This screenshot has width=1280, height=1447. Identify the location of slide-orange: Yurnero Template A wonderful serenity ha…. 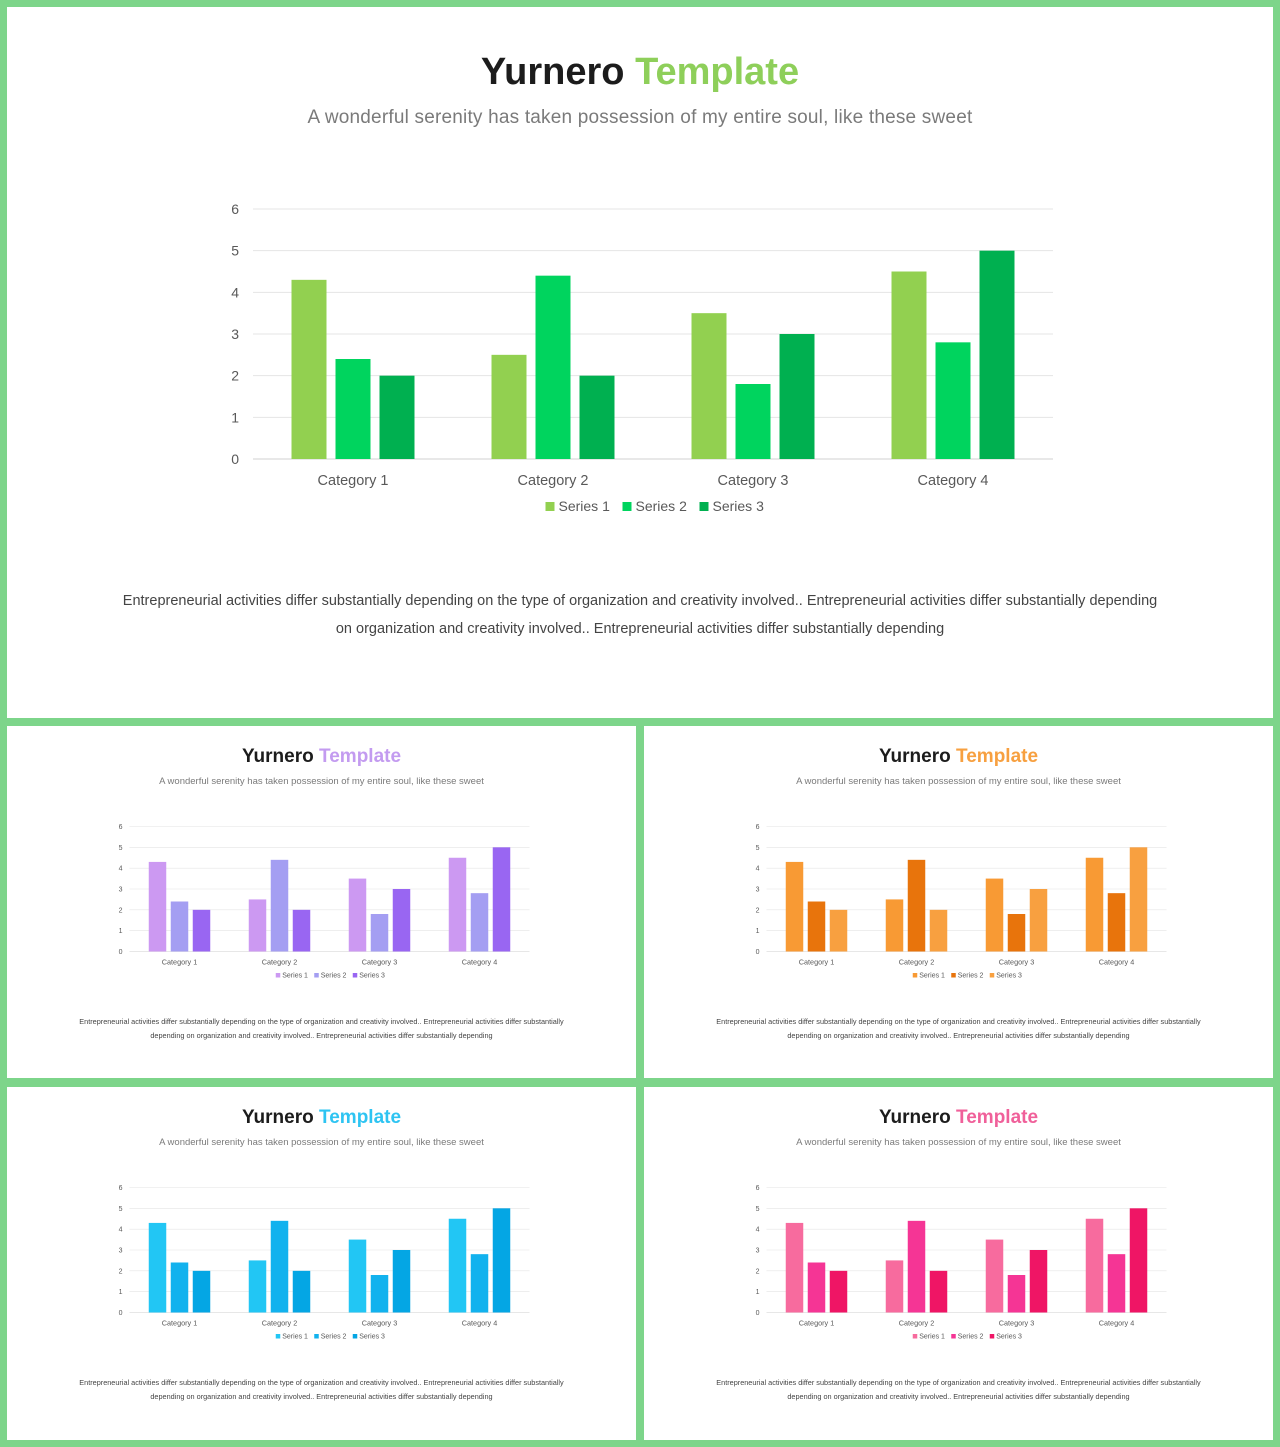
(958, 902).